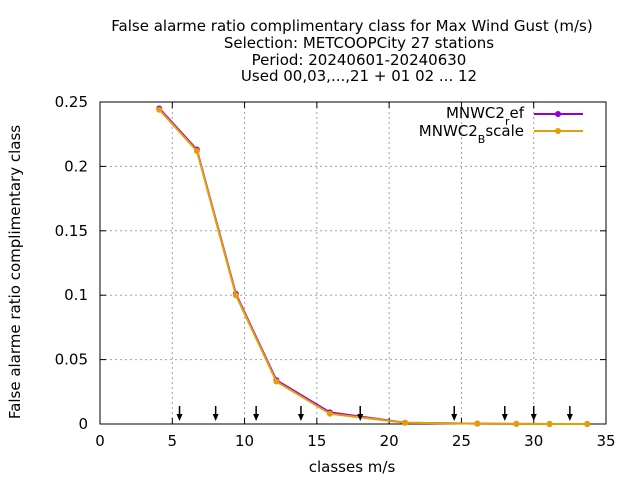  I want to click on title-line-3: Period: 20240601-20240630, so click(359, 60).